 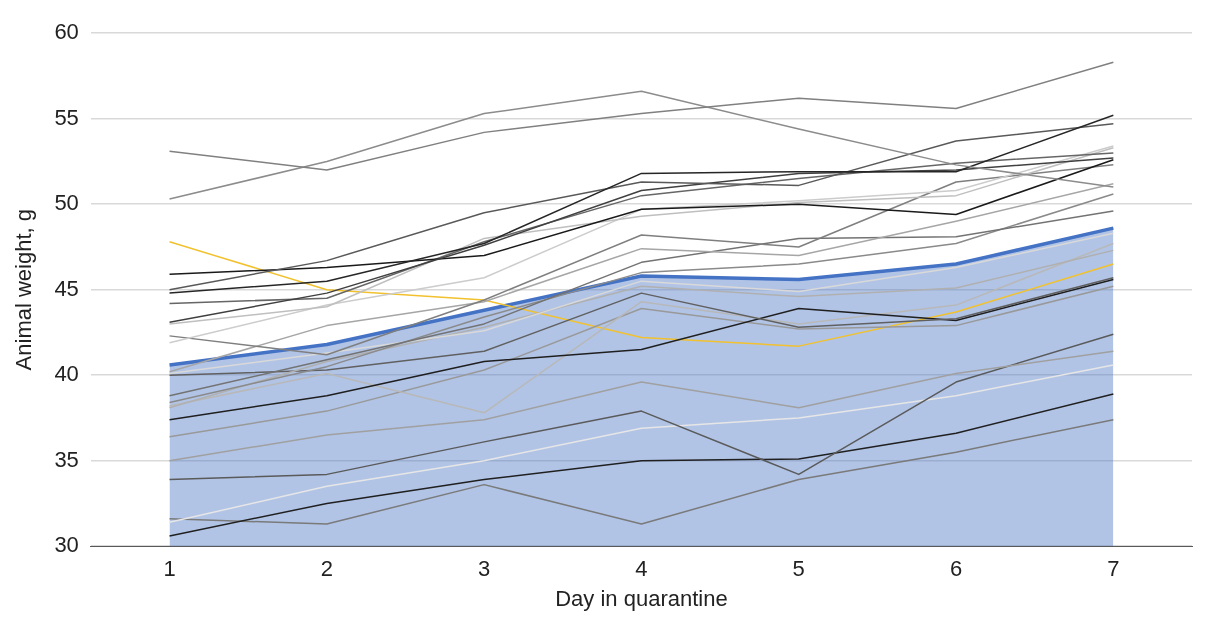 I want to click on x-tick-label: 1, so click(x=169, y=569).